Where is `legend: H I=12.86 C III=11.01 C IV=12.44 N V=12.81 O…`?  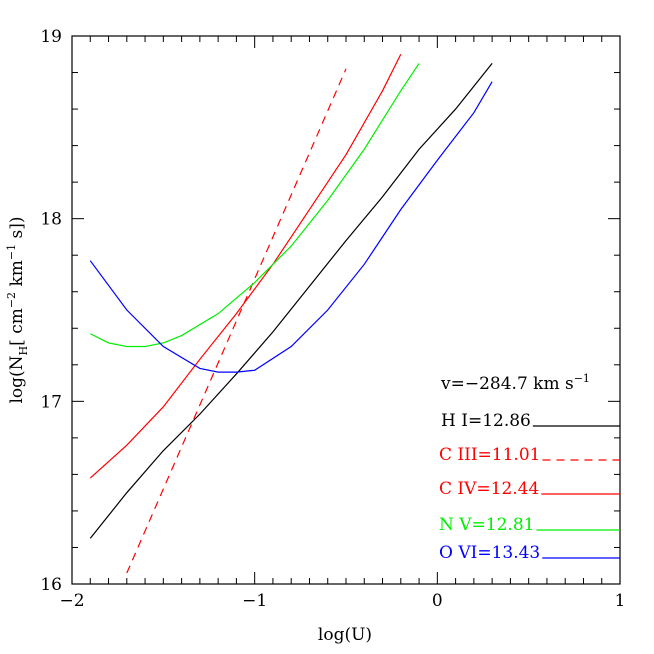
legend: H I=12.86 C III=11.01 C IV=12.44 N V=12.81 O… is located at coordinates (529, 487).